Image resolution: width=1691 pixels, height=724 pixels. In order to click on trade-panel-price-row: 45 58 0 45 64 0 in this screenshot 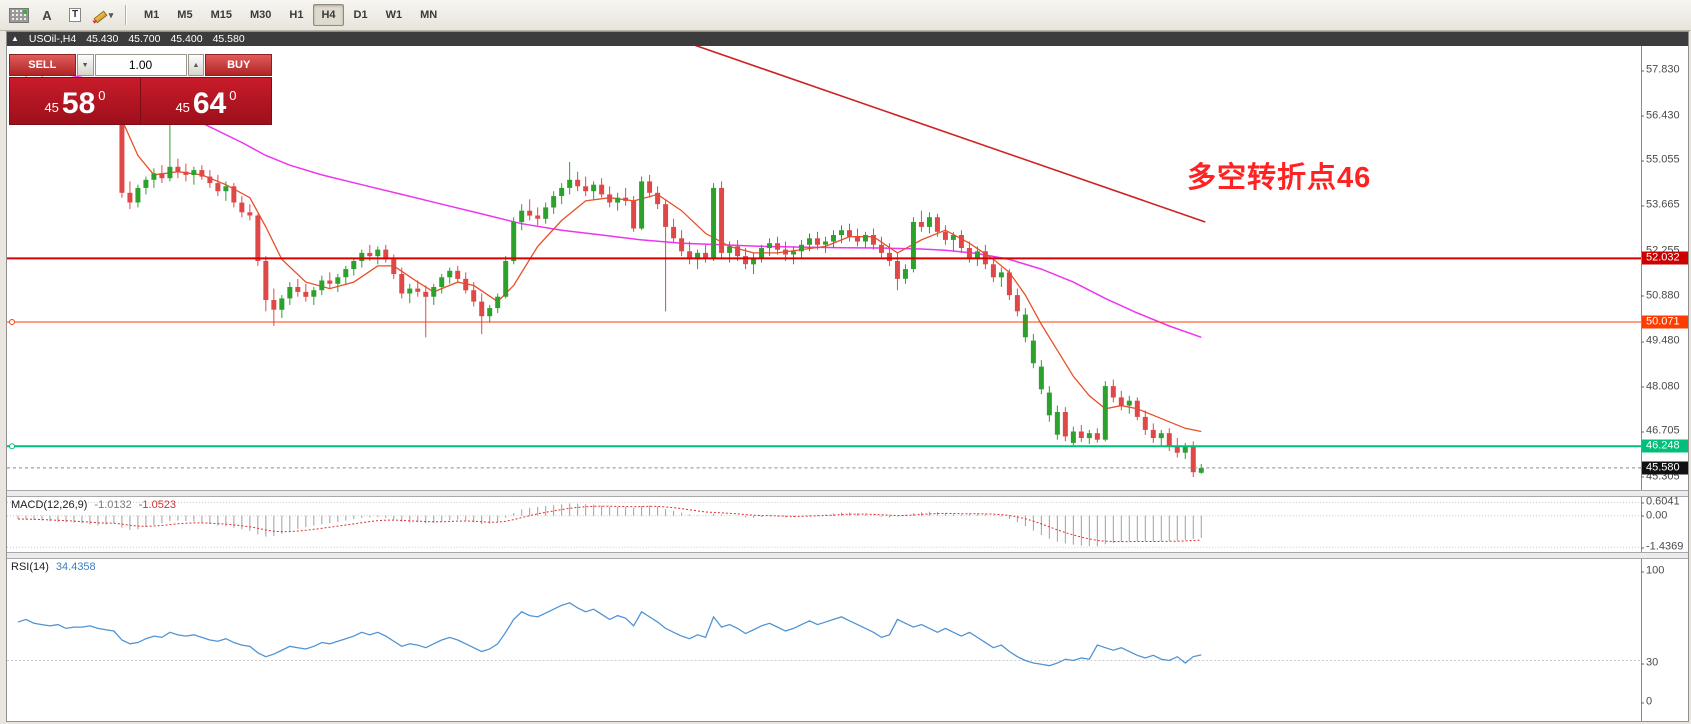, I will do `click(140, 101)`.